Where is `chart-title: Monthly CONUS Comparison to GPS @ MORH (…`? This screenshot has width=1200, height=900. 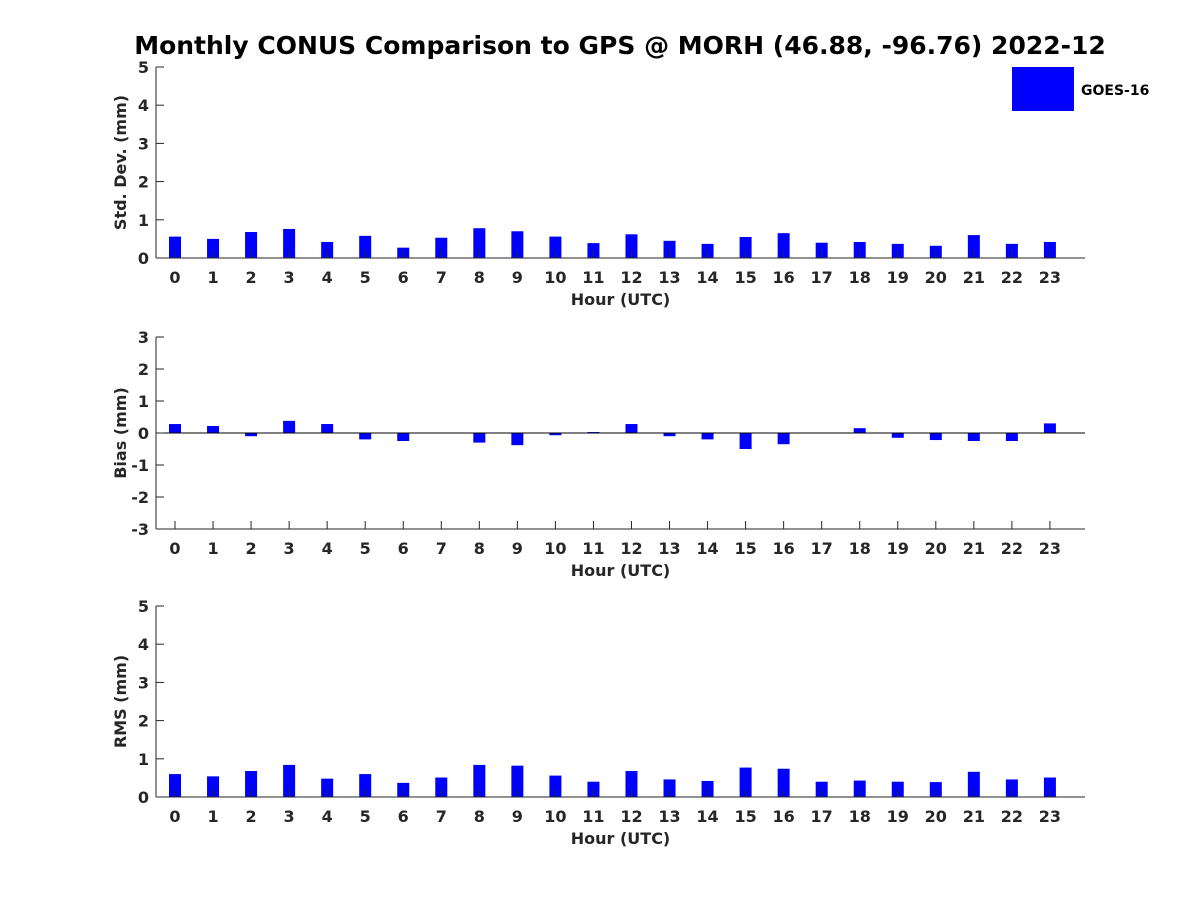
chart-title: Monthly CONUS Comparison to GPS @ MORH (… is located at coordinates (620, 45).